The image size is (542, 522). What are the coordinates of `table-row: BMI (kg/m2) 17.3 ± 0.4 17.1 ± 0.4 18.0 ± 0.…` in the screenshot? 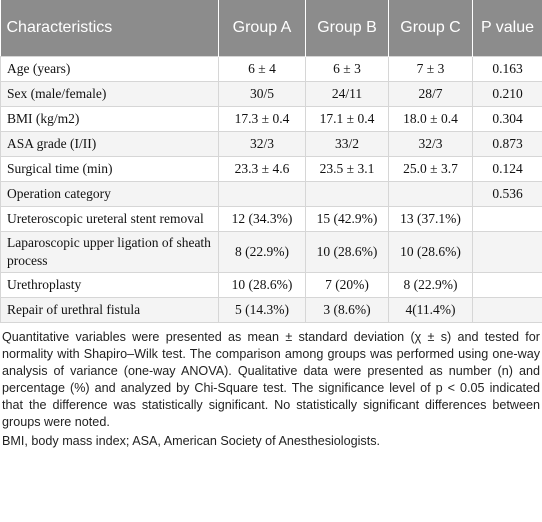 It's located at (271, 119).